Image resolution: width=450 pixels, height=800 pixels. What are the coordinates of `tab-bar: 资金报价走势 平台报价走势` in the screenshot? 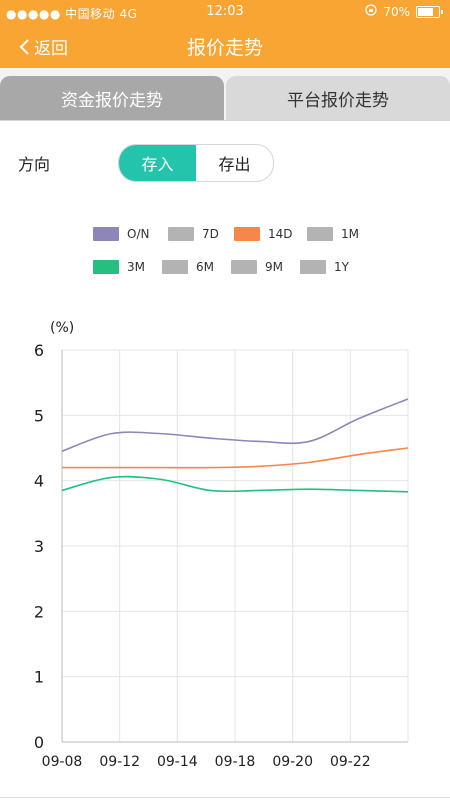 It's located at (225, 94).